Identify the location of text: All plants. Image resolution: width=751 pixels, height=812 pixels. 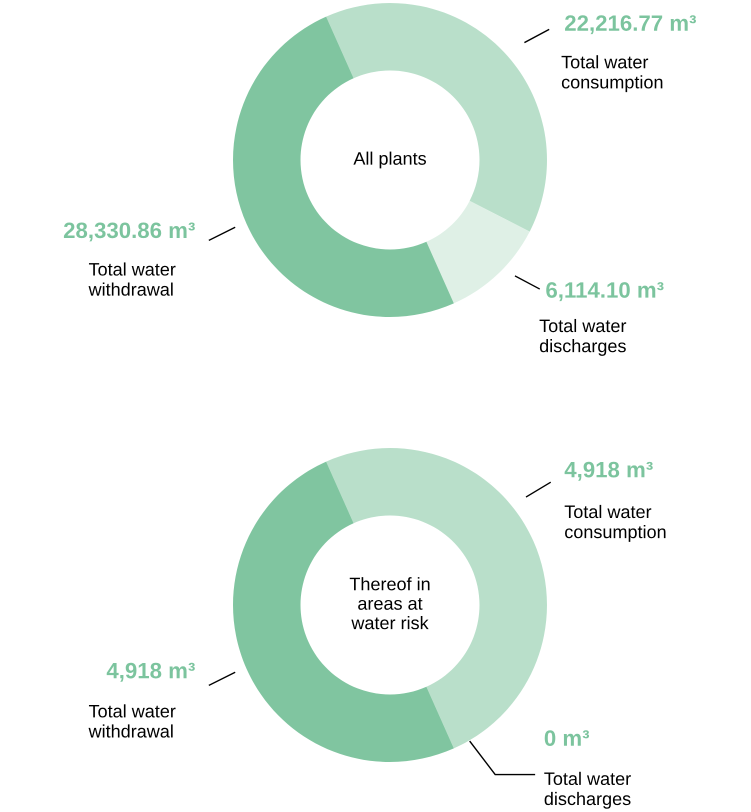
(389, 160).